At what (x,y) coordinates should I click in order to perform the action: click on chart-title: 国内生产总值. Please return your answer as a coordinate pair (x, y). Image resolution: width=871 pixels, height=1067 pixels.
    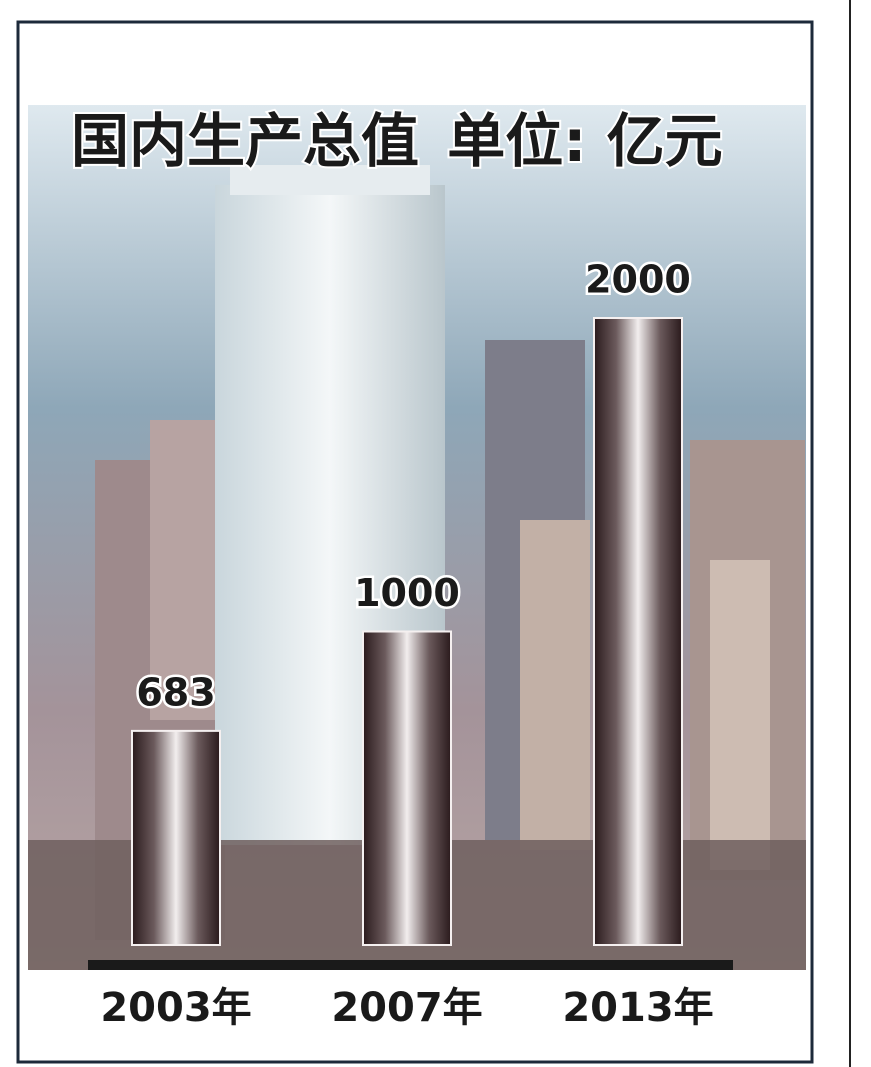
    Looking at the image, I should click on (245, 141).